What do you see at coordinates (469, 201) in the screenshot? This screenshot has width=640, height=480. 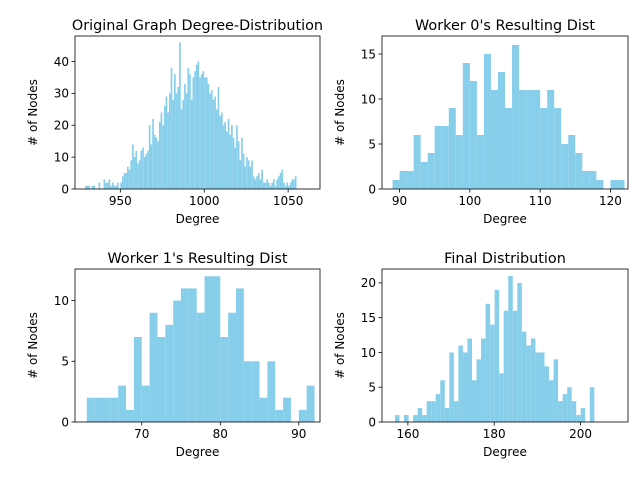 I see `x-tick-label: 100` at bounding box center [469, 201].